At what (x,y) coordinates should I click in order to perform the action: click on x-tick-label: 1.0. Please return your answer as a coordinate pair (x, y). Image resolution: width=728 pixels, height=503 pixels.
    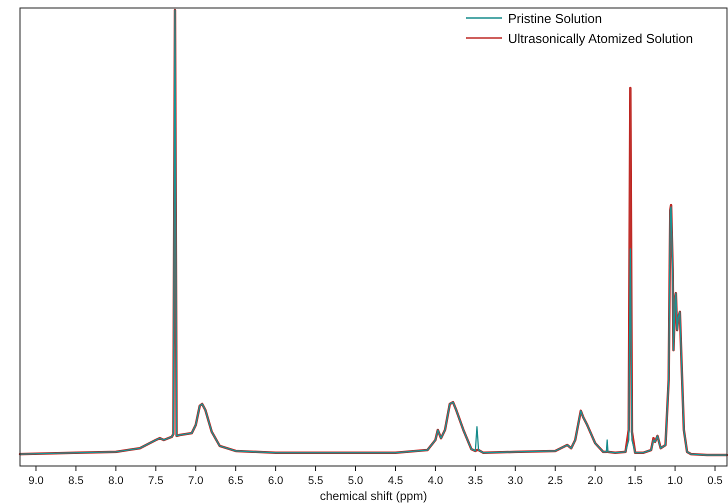
    Looking at the image, I should click on (675, 481).